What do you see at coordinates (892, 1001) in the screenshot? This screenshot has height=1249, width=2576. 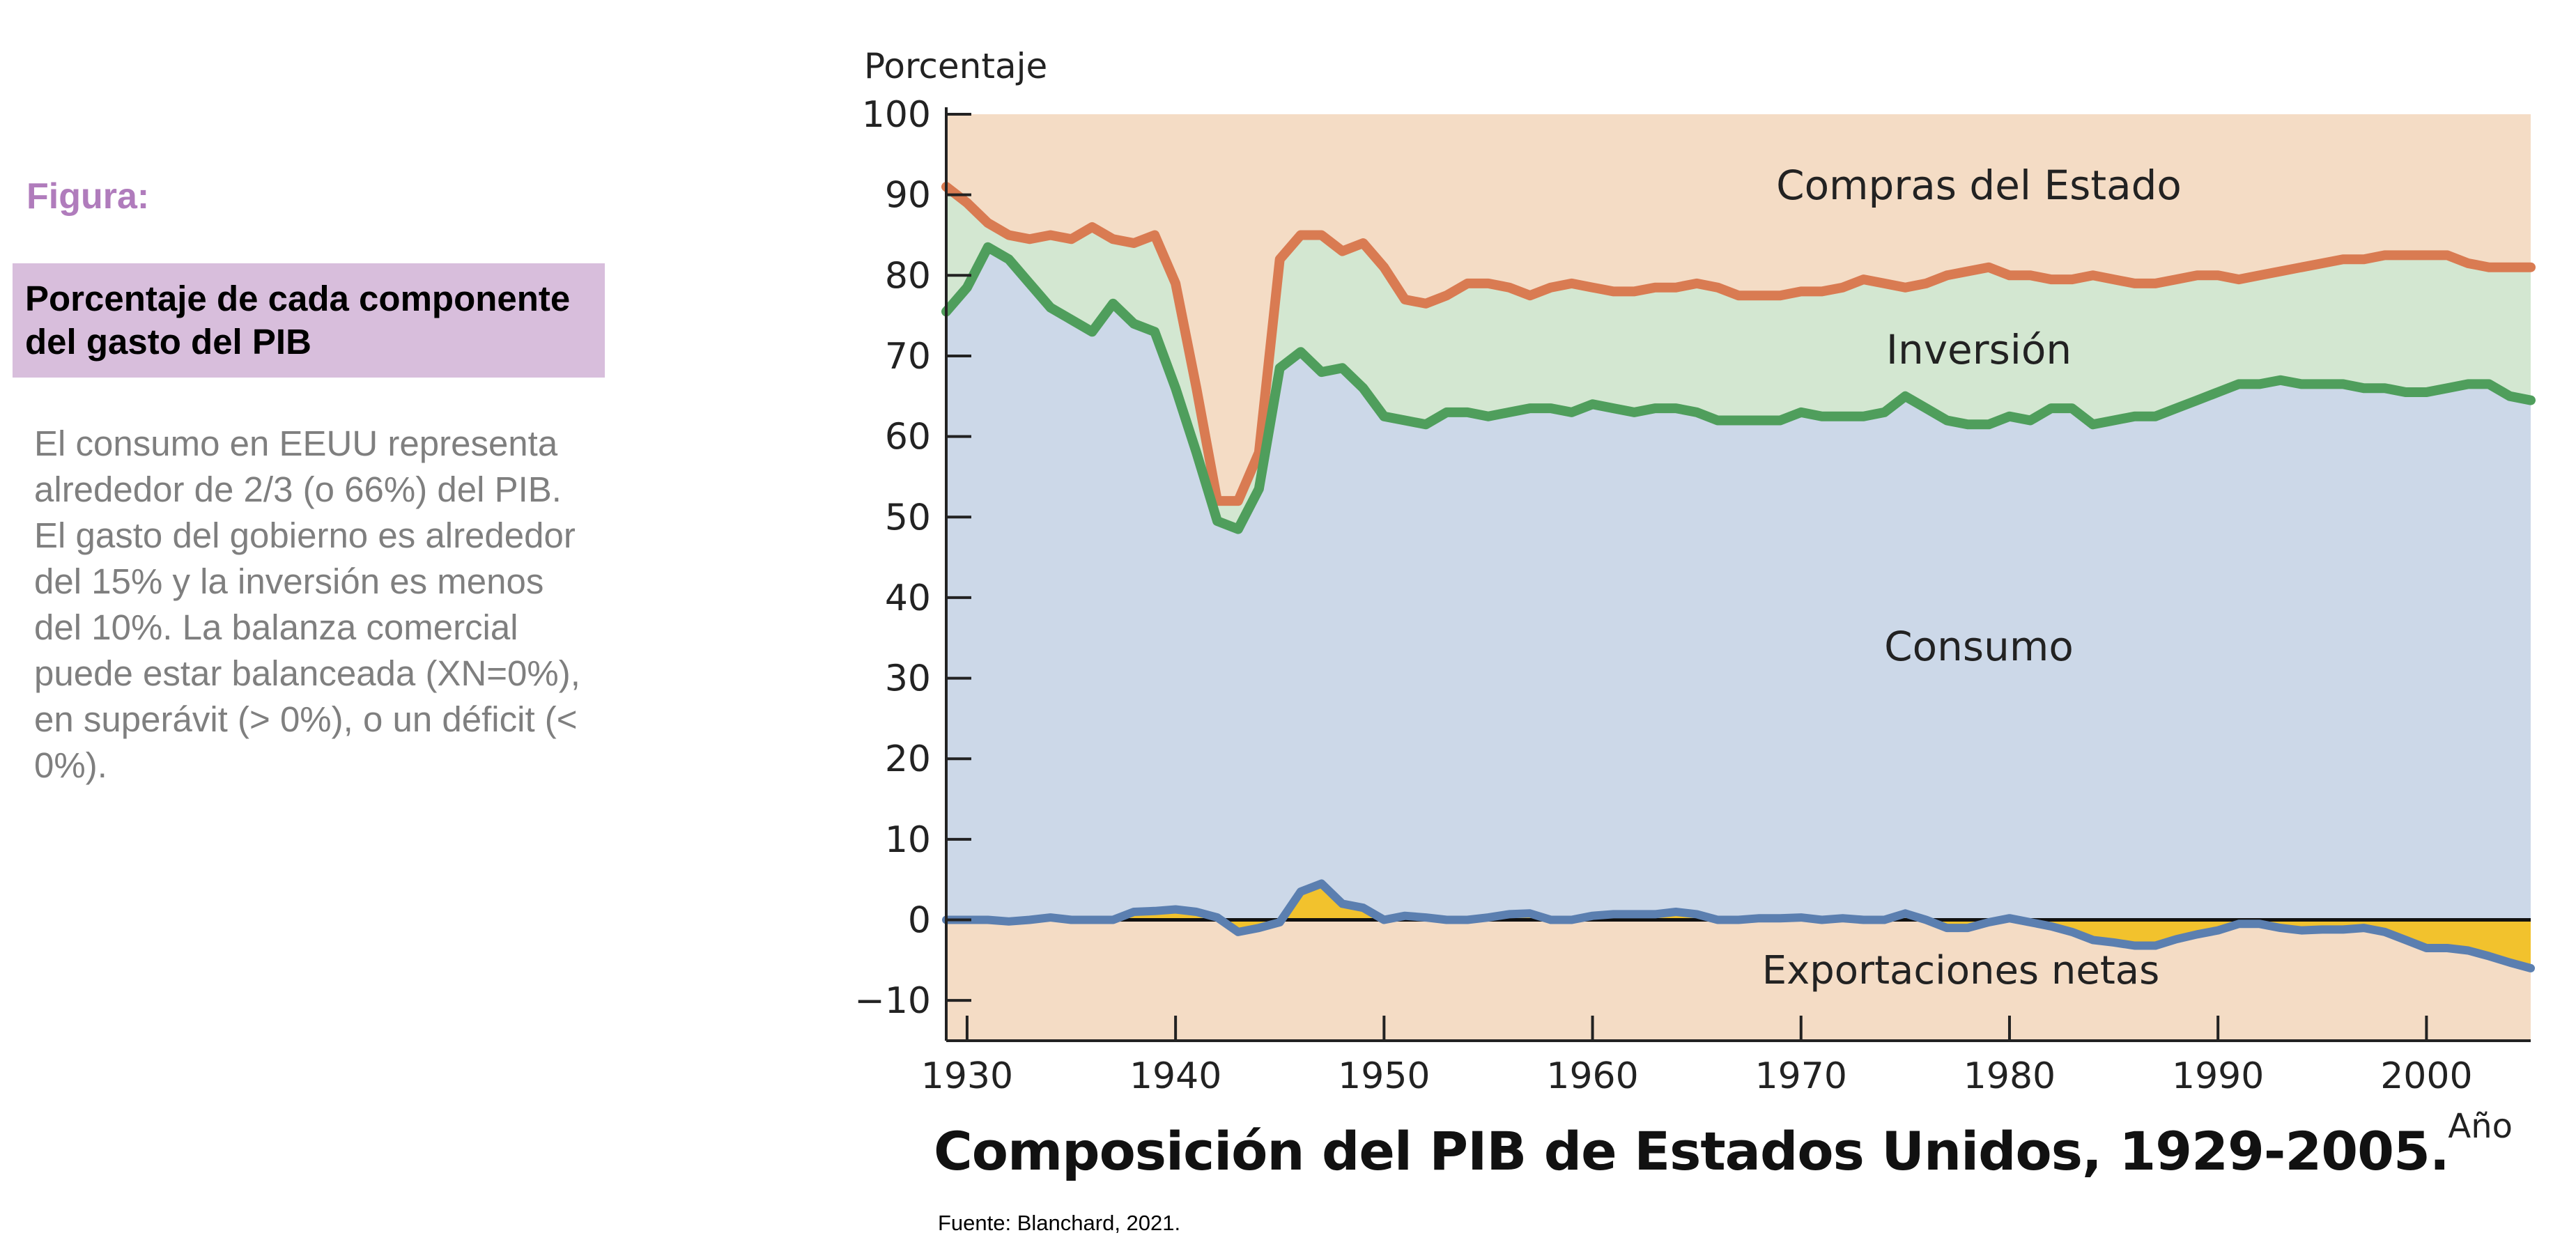 I see `y-tick-label: −10` at bounding box center [892, 1001].